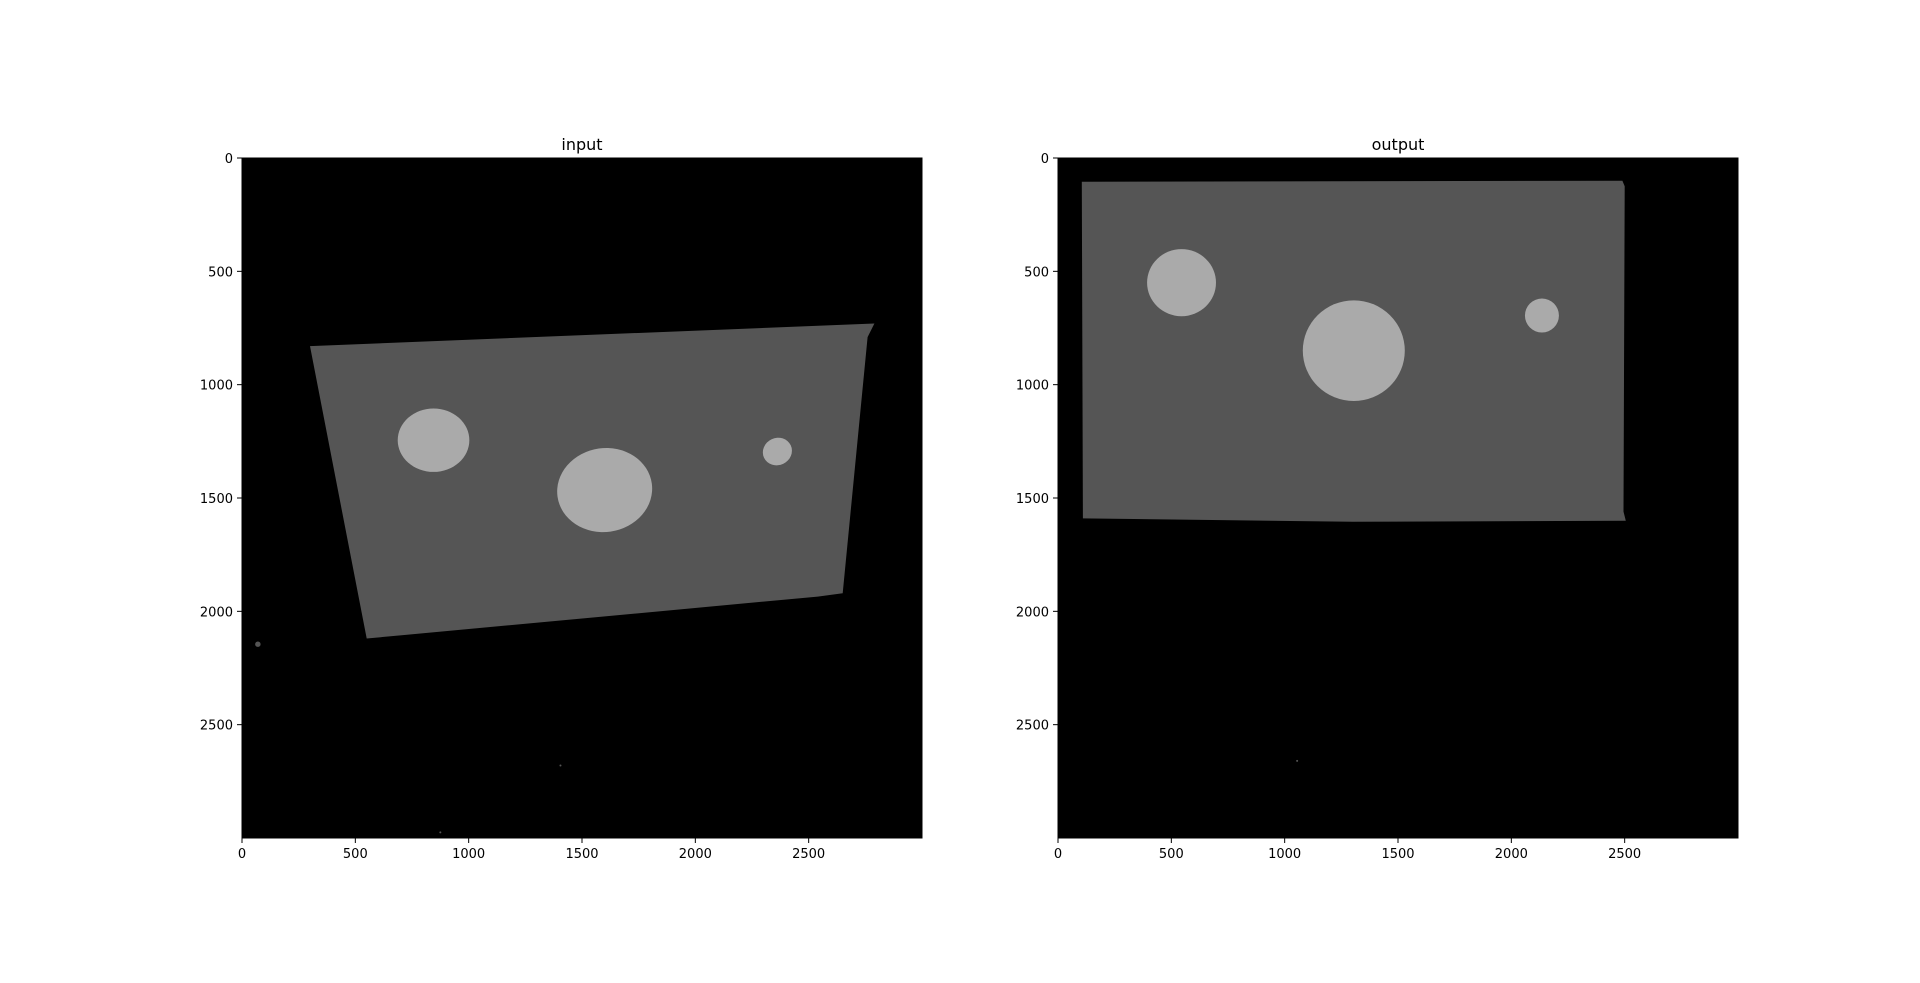 The image size is (1920, 983). What do you see at coordinates (1398, 144) in the screenshot?
I see `panel-title: output` at bounding box center [1398, 144].